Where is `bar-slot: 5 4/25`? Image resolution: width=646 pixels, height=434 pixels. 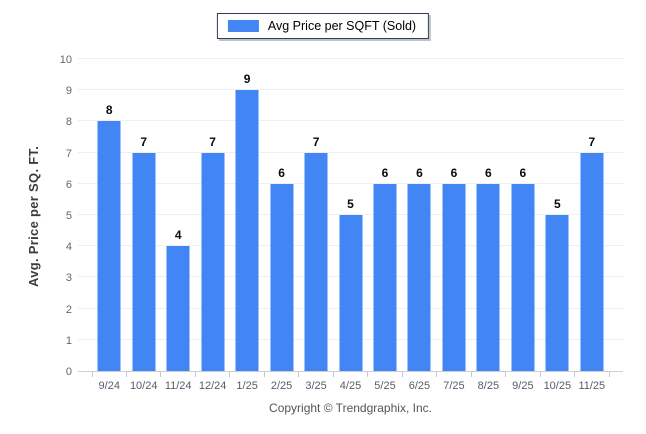 bar-slot: 5 4/25 is located at coordinates (350, 226).